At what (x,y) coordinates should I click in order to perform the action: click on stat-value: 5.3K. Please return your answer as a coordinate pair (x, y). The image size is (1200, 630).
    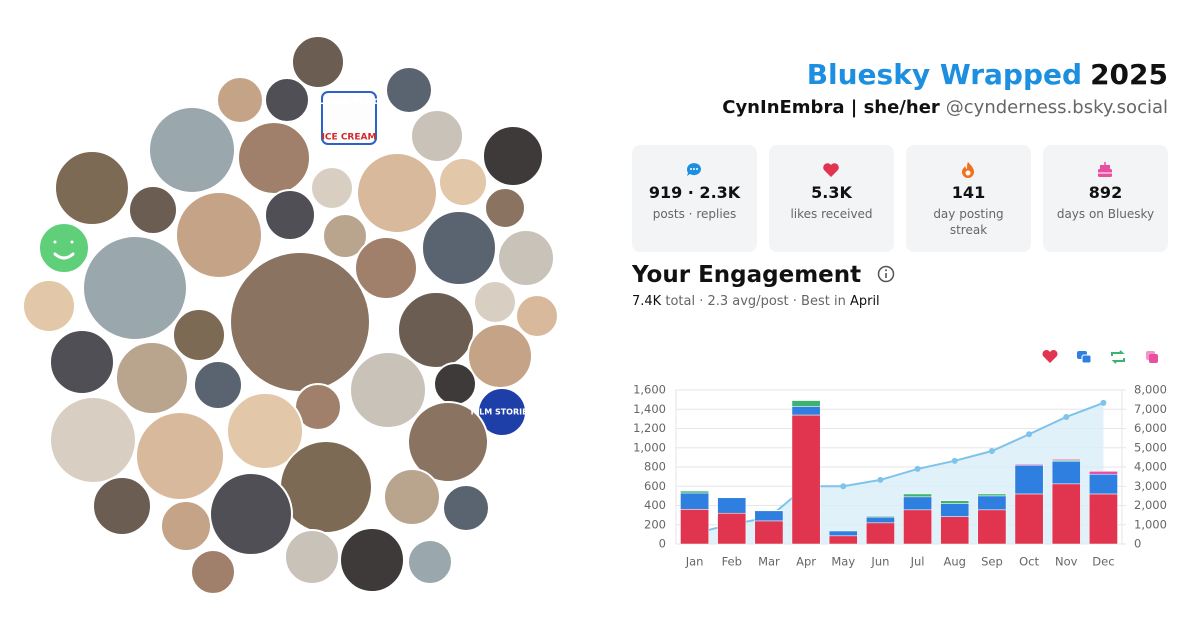
    Looking at the image, I should click on (831, 192).